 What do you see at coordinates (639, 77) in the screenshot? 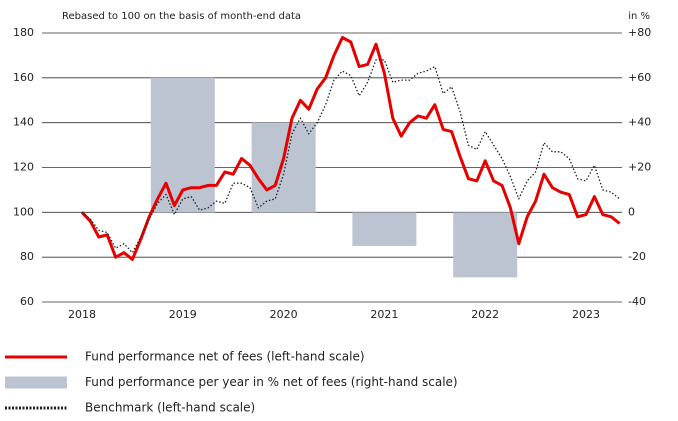
I see `y2-tick-label: +60` at bounding box center [639, 77].